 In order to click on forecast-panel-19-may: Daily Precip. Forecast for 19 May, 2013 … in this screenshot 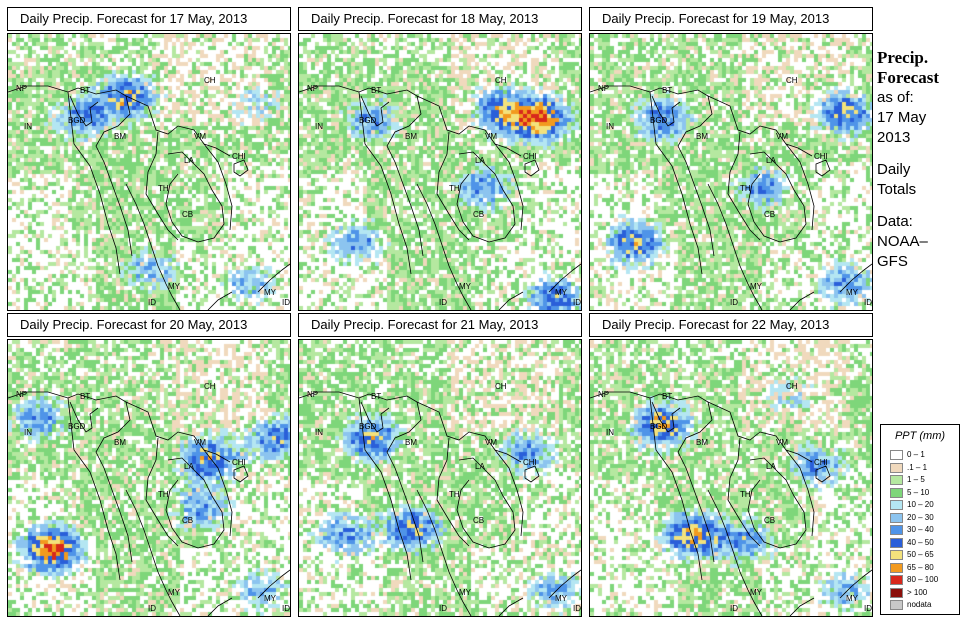, I will do `click(732, 159)`.